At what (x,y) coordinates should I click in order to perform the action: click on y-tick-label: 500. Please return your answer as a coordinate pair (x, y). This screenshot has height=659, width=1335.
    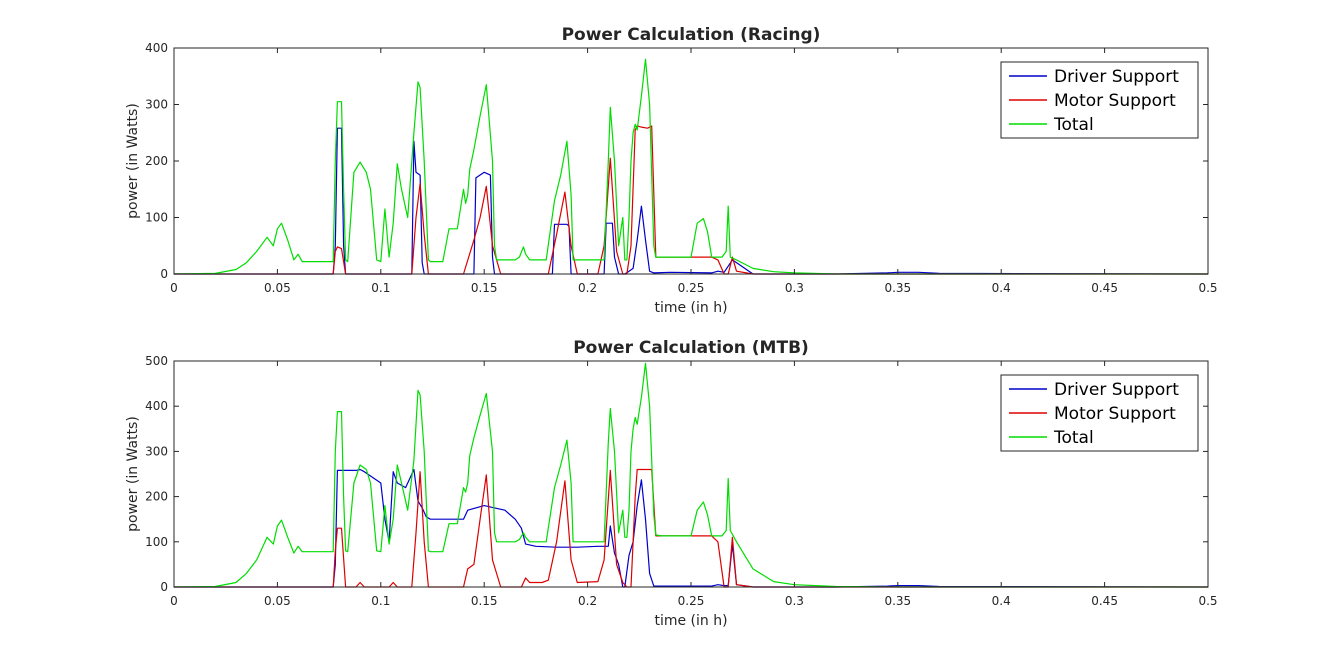
    Looking at the image, I should click on (156, 361).